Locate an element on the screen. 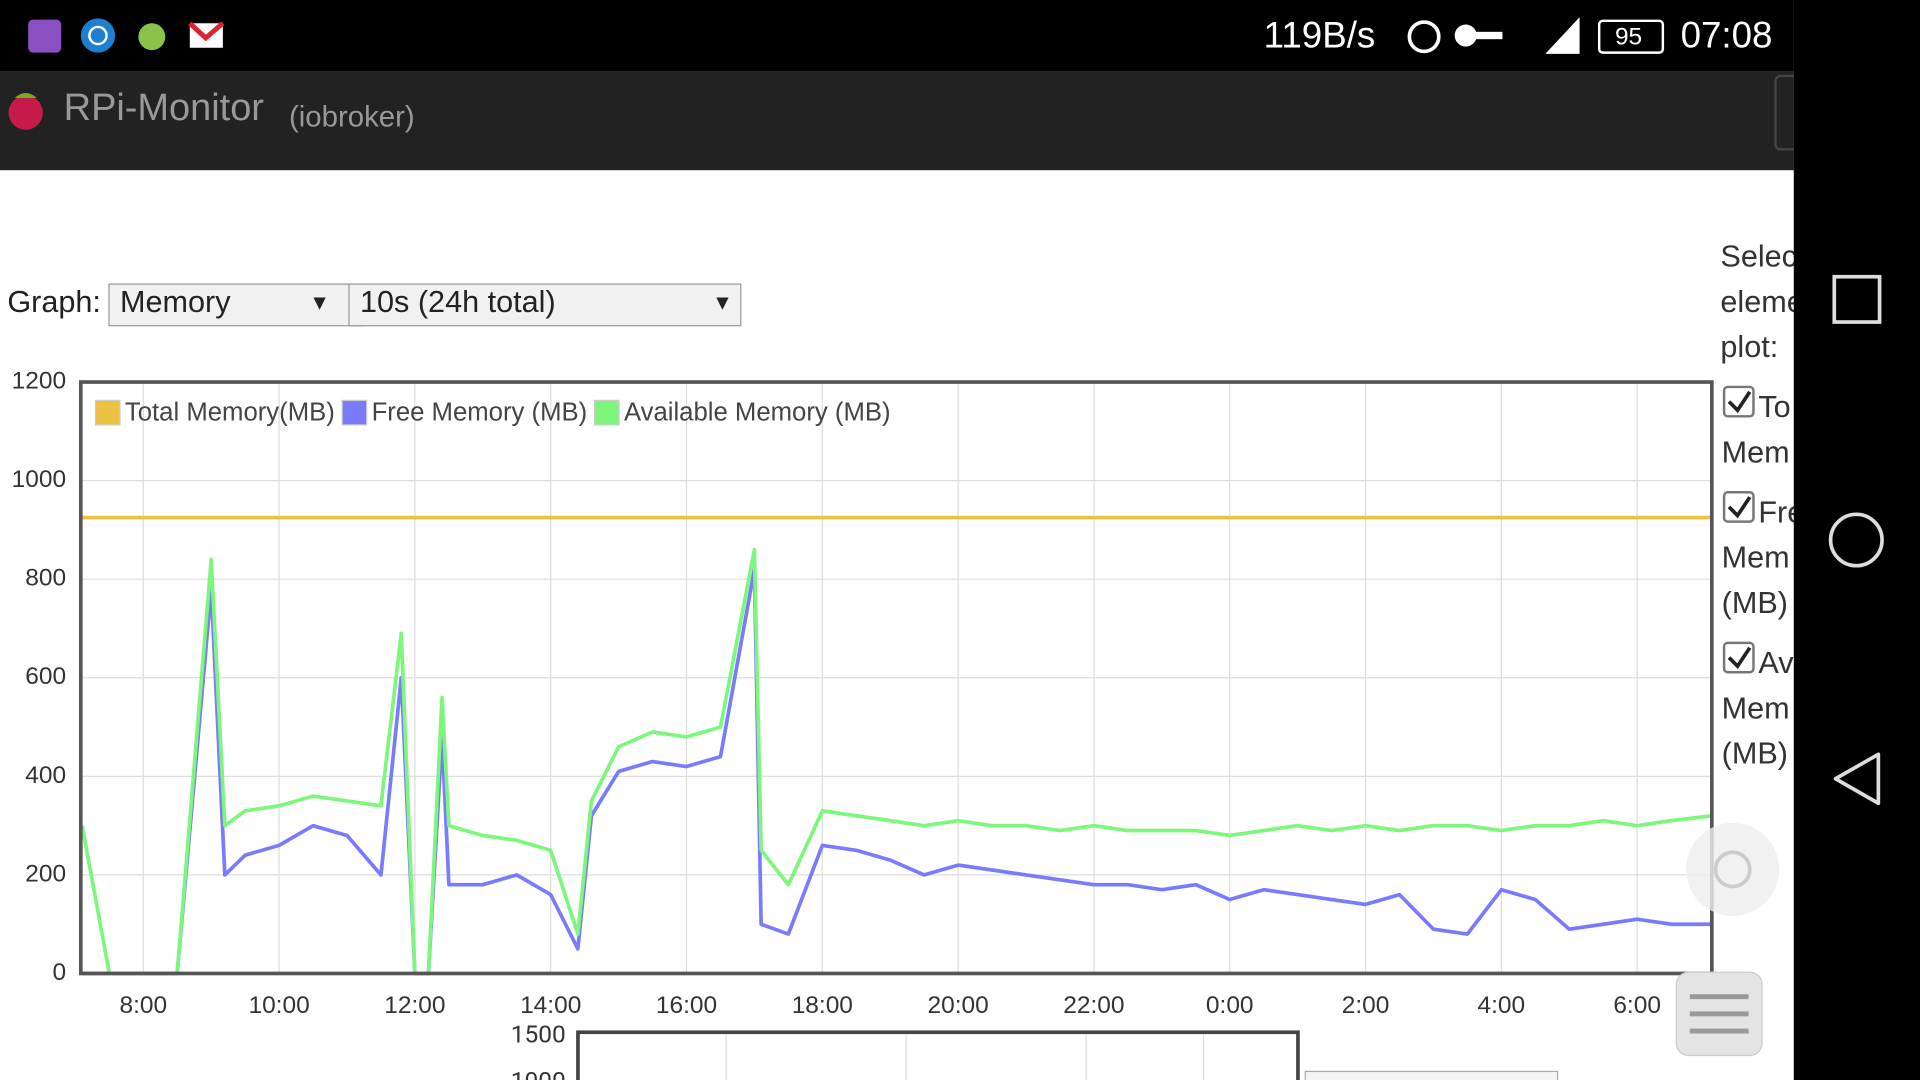  battery-icon is located at coordinates (1631, 36).